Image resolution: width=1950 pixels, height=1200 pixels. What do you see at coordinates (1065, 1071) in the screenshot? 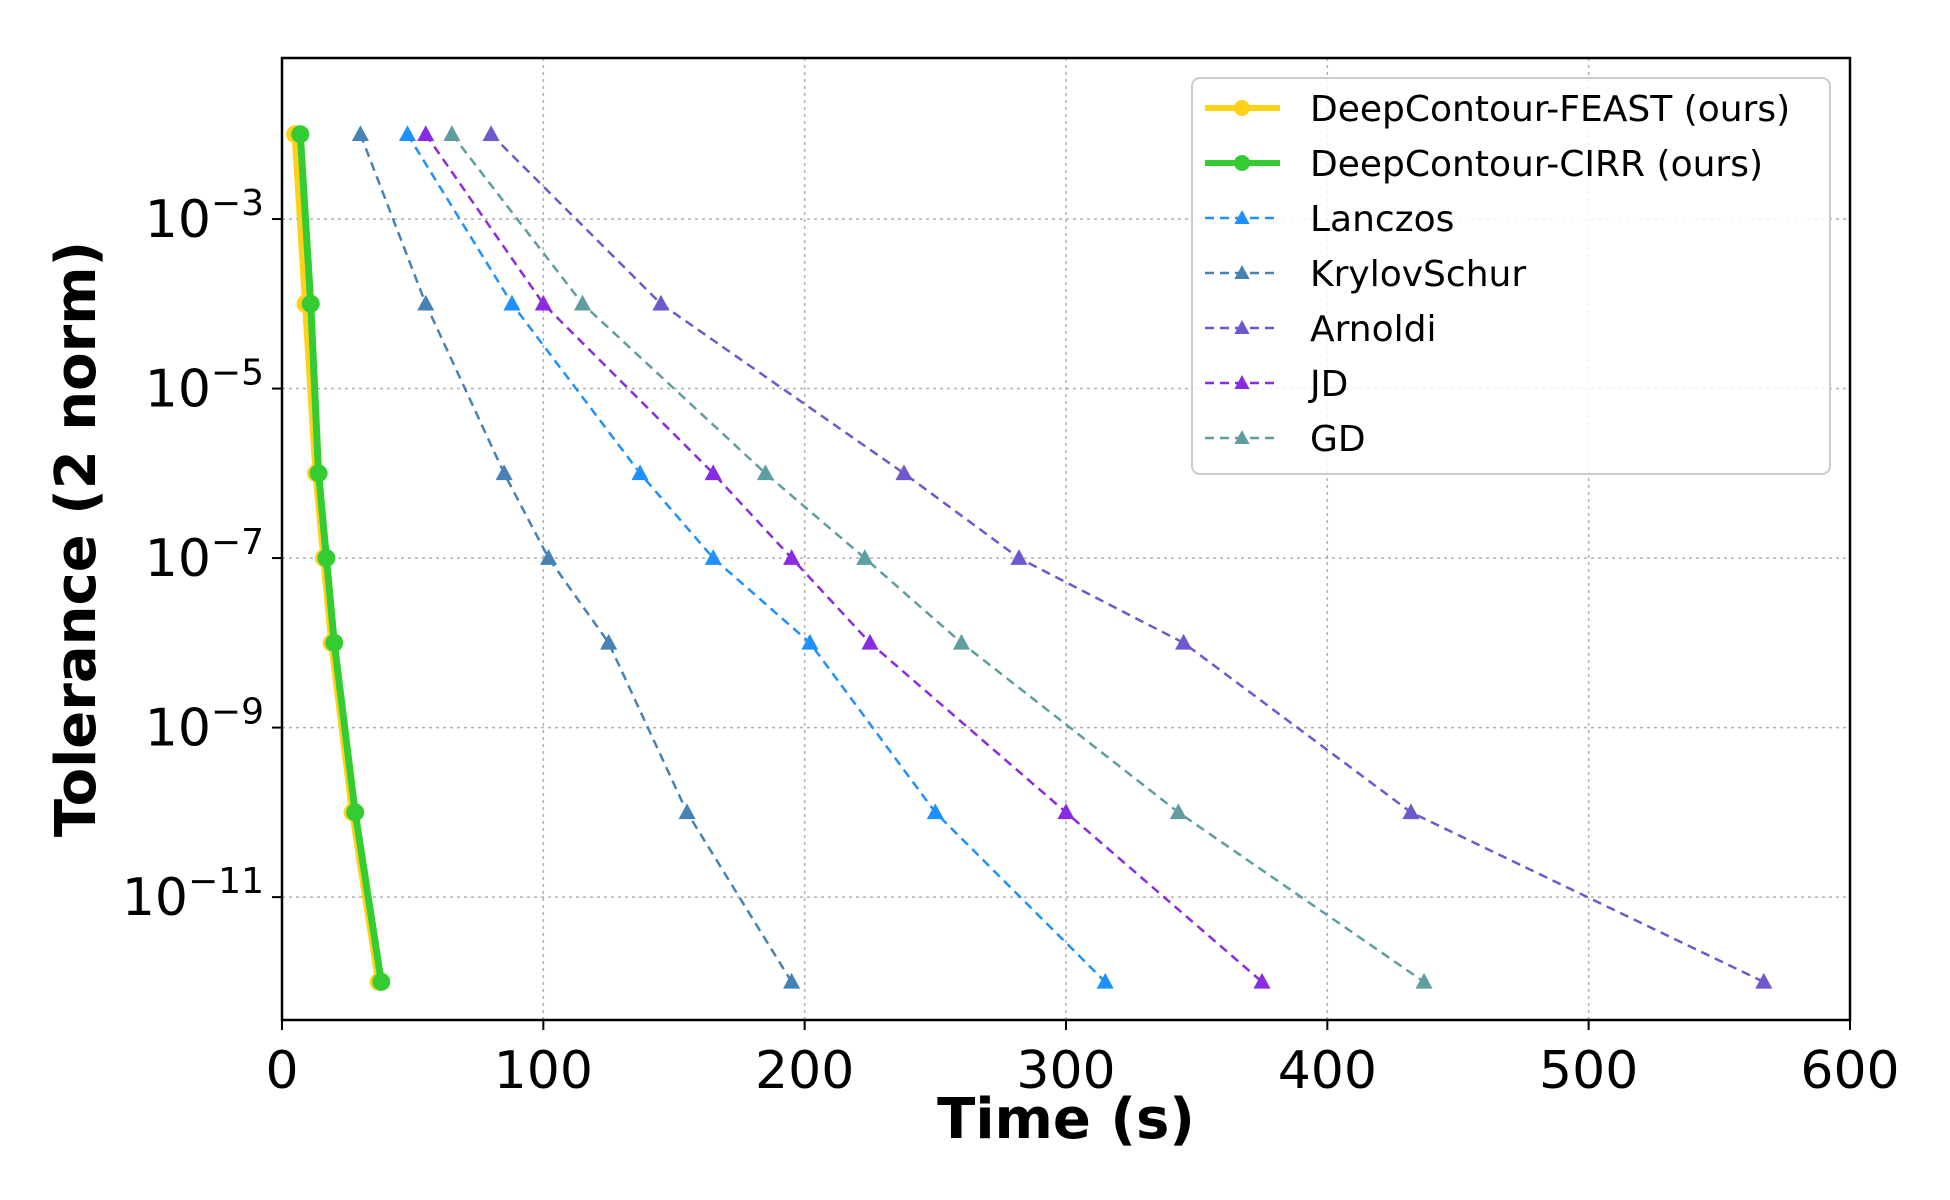
I see `x-tick-label: 300` at bounding box center [1065, 1071].